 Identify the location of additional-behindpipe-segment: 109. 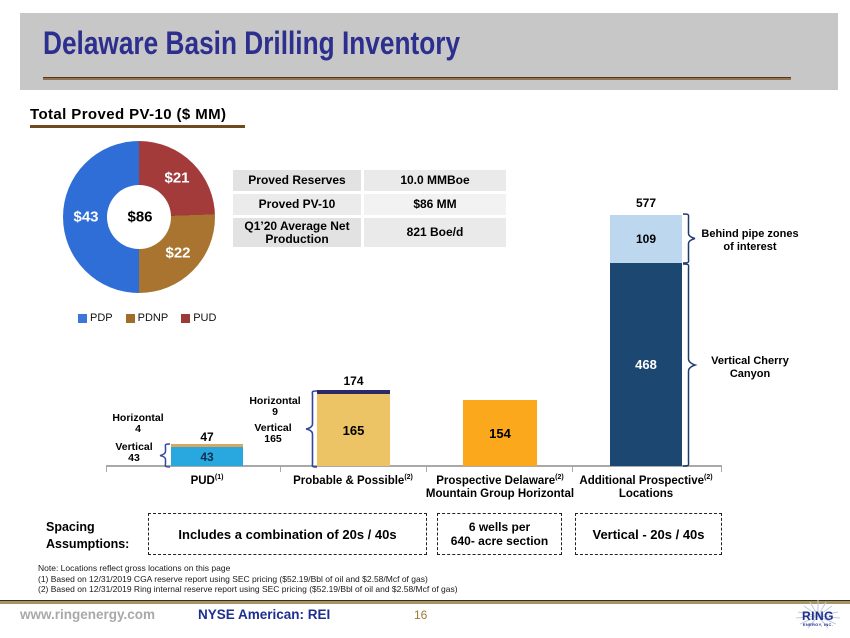
(646, 239).